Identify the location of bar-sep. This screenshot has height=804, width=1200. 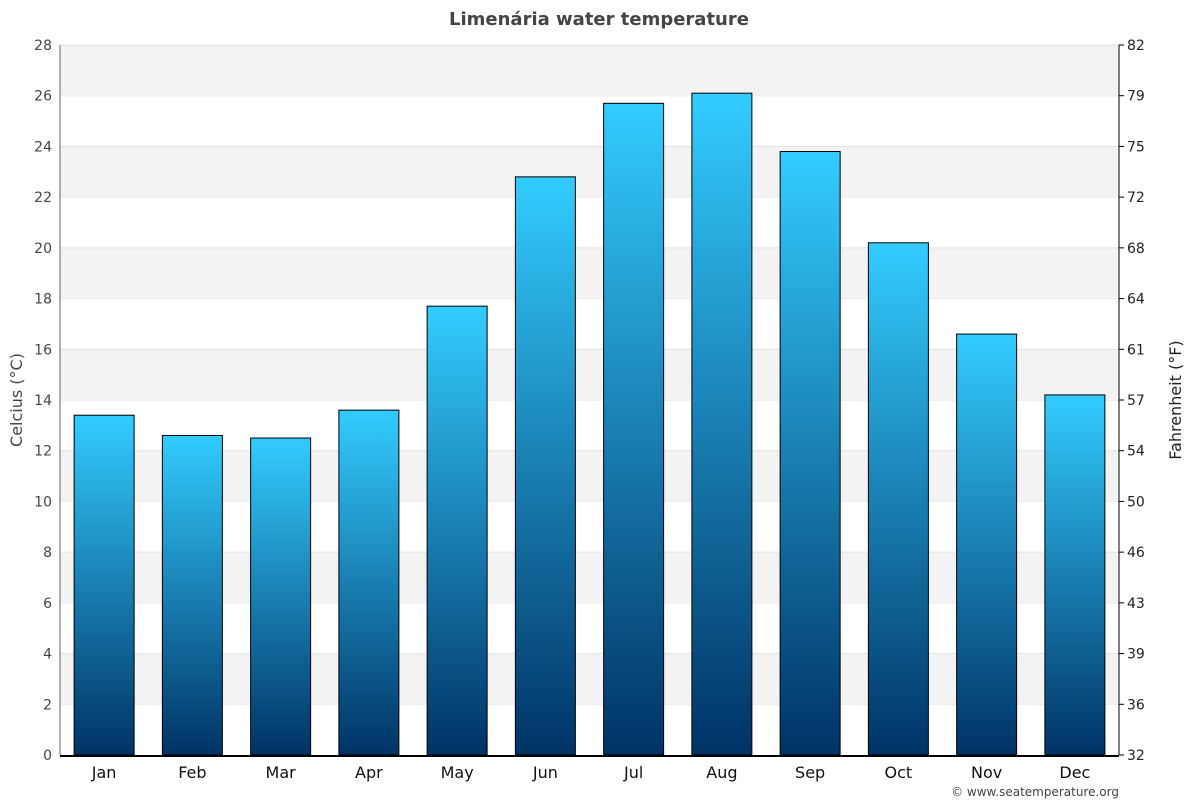
(810, 453).